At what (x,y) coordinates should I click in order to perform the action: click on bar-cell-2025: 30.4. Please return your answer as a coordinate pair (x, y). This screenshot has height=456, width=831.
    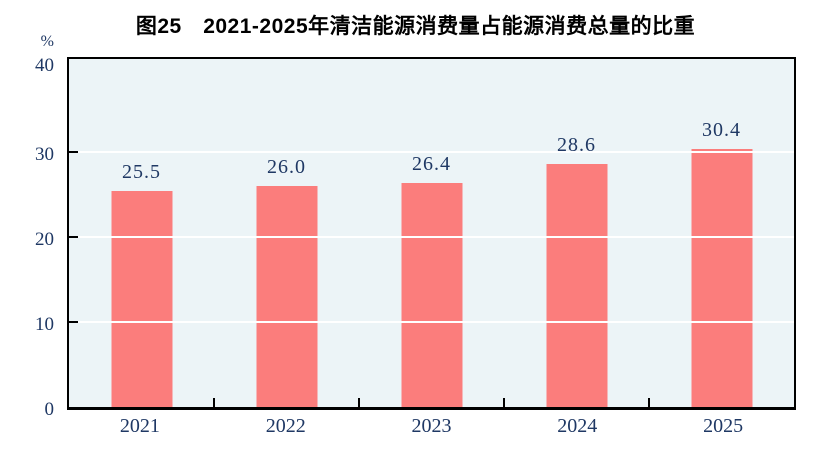
    Looking at the image, I should click on (721, 233).